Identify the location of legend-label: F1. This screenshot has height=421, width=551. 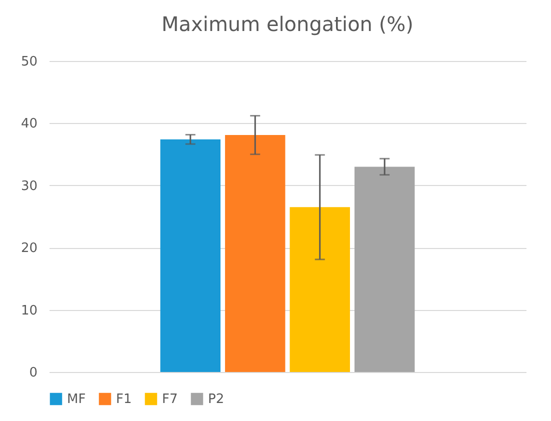
(124, 399).